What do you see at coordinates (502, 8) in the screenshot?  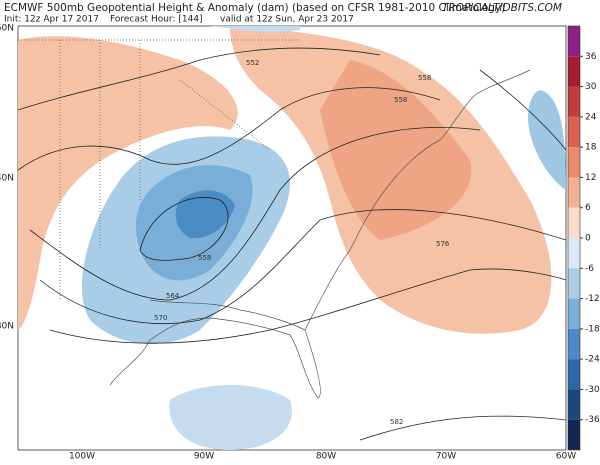 I see `site: TROPICALTIDBITS.COM` at bounding box center [502, 8].